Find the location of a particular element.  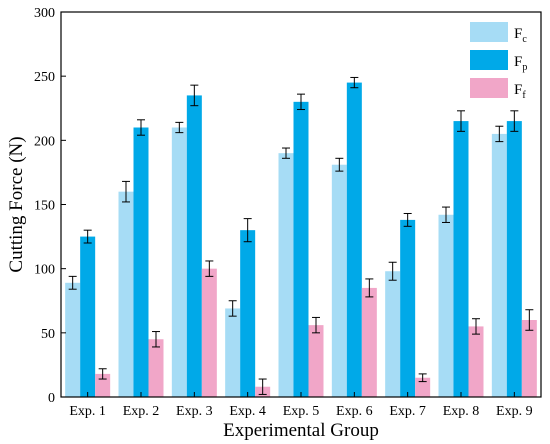

x-tick-label: Exp. 4 is located at coordinates (247, 411).